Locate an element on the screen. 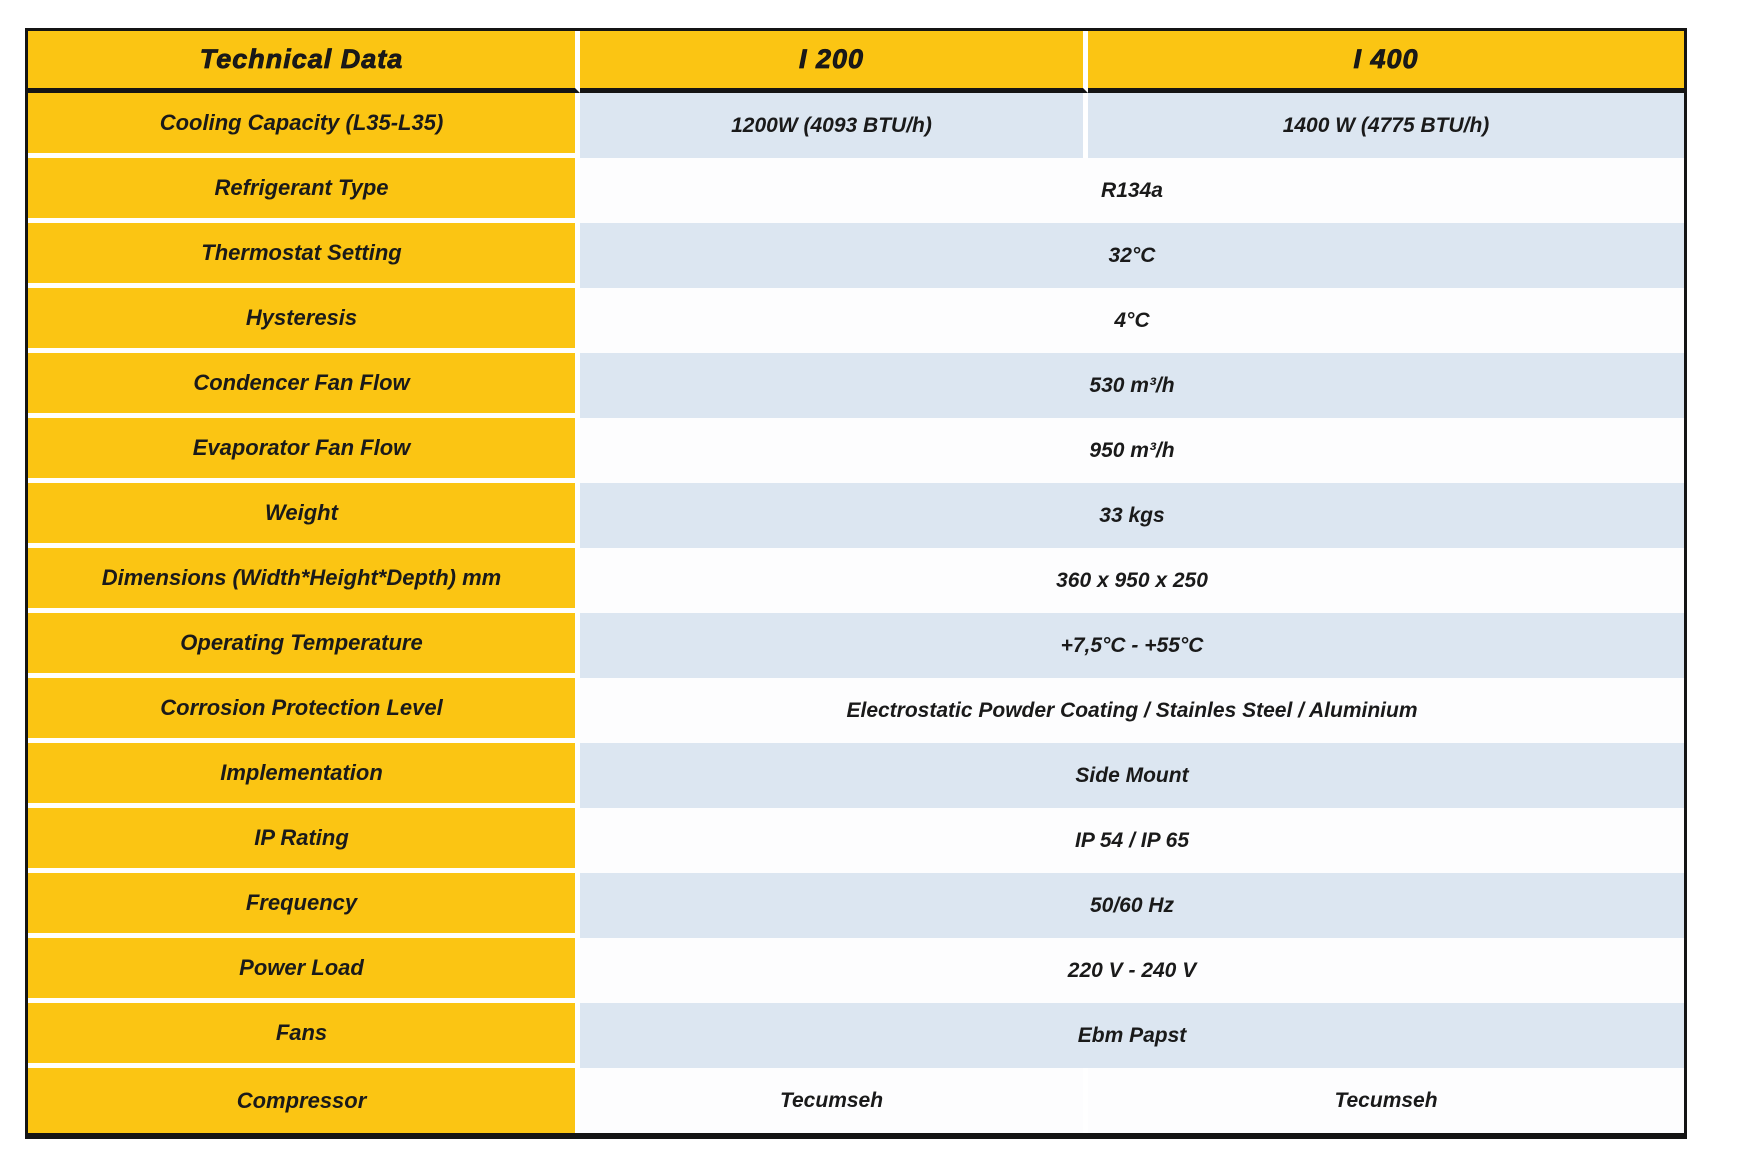 This screenshot has width=1742, height=1168. table-row: Operating Temperature +7,5°C - +55°C is located at coordinates (856, 645).